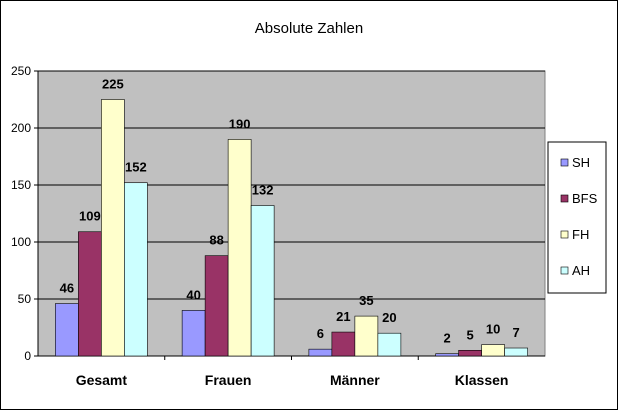  Describe the element at coordinates (581, 270) in the screenshot. I see `legend-label-ah: AH` at that location.